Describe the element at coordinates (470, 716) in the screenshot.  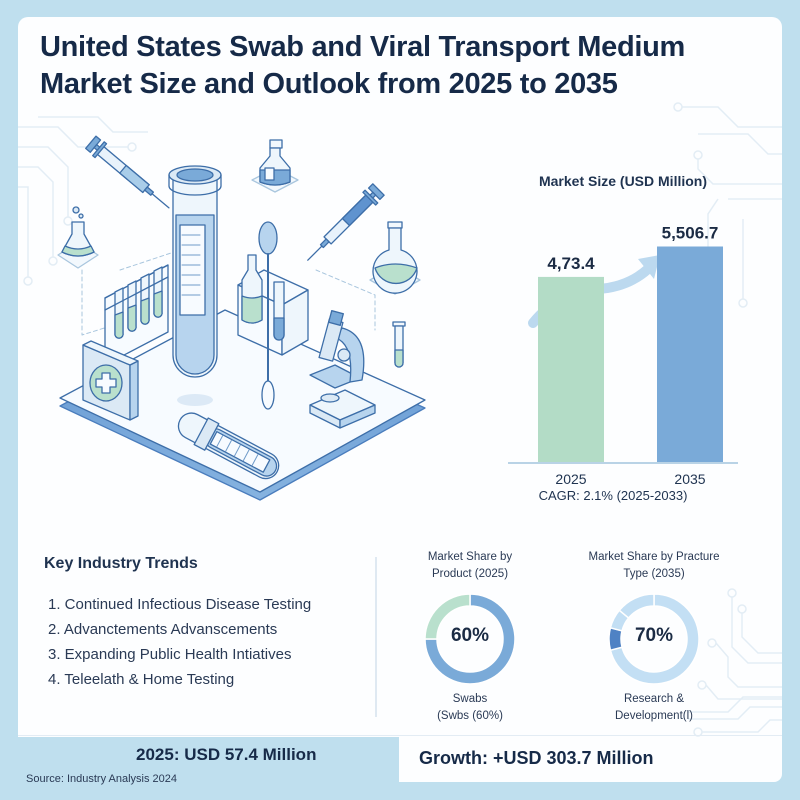
I see `donut-caption-line-2: (Swbs (60%)` at that location.